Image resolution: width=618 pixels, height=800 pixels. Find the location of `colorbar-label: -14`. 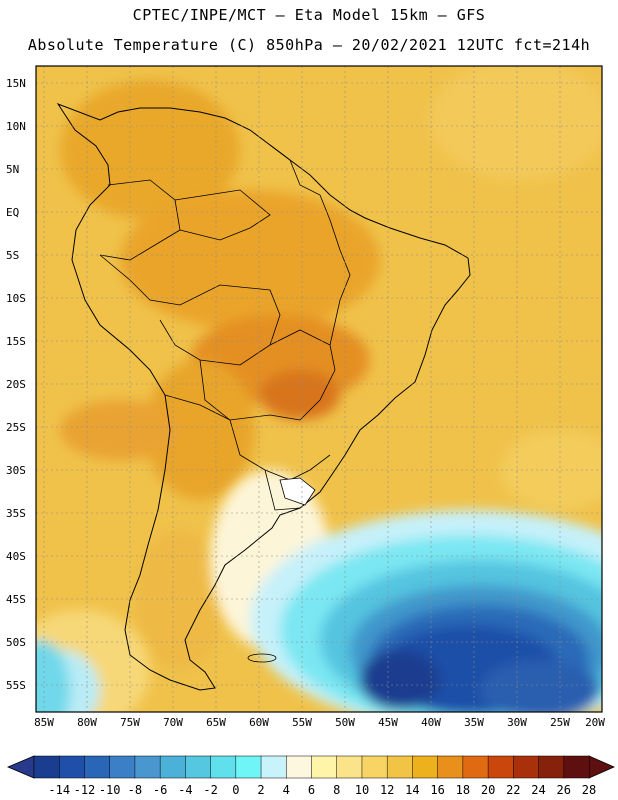

colorbar-label: -14 is located at coordinates (59, 790).